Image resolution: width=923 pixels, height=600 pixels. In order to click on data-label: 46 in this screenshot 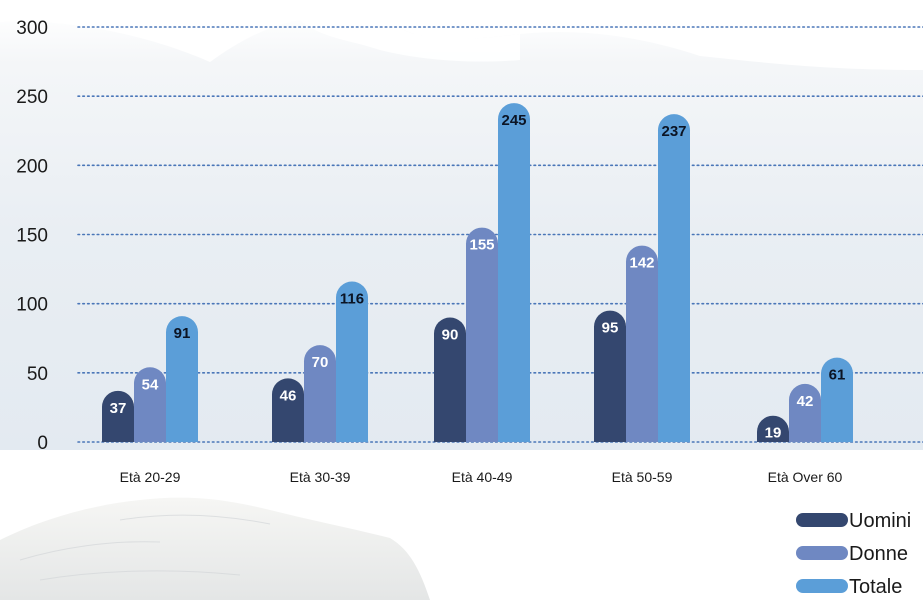, I will do `click(288, 395)`.